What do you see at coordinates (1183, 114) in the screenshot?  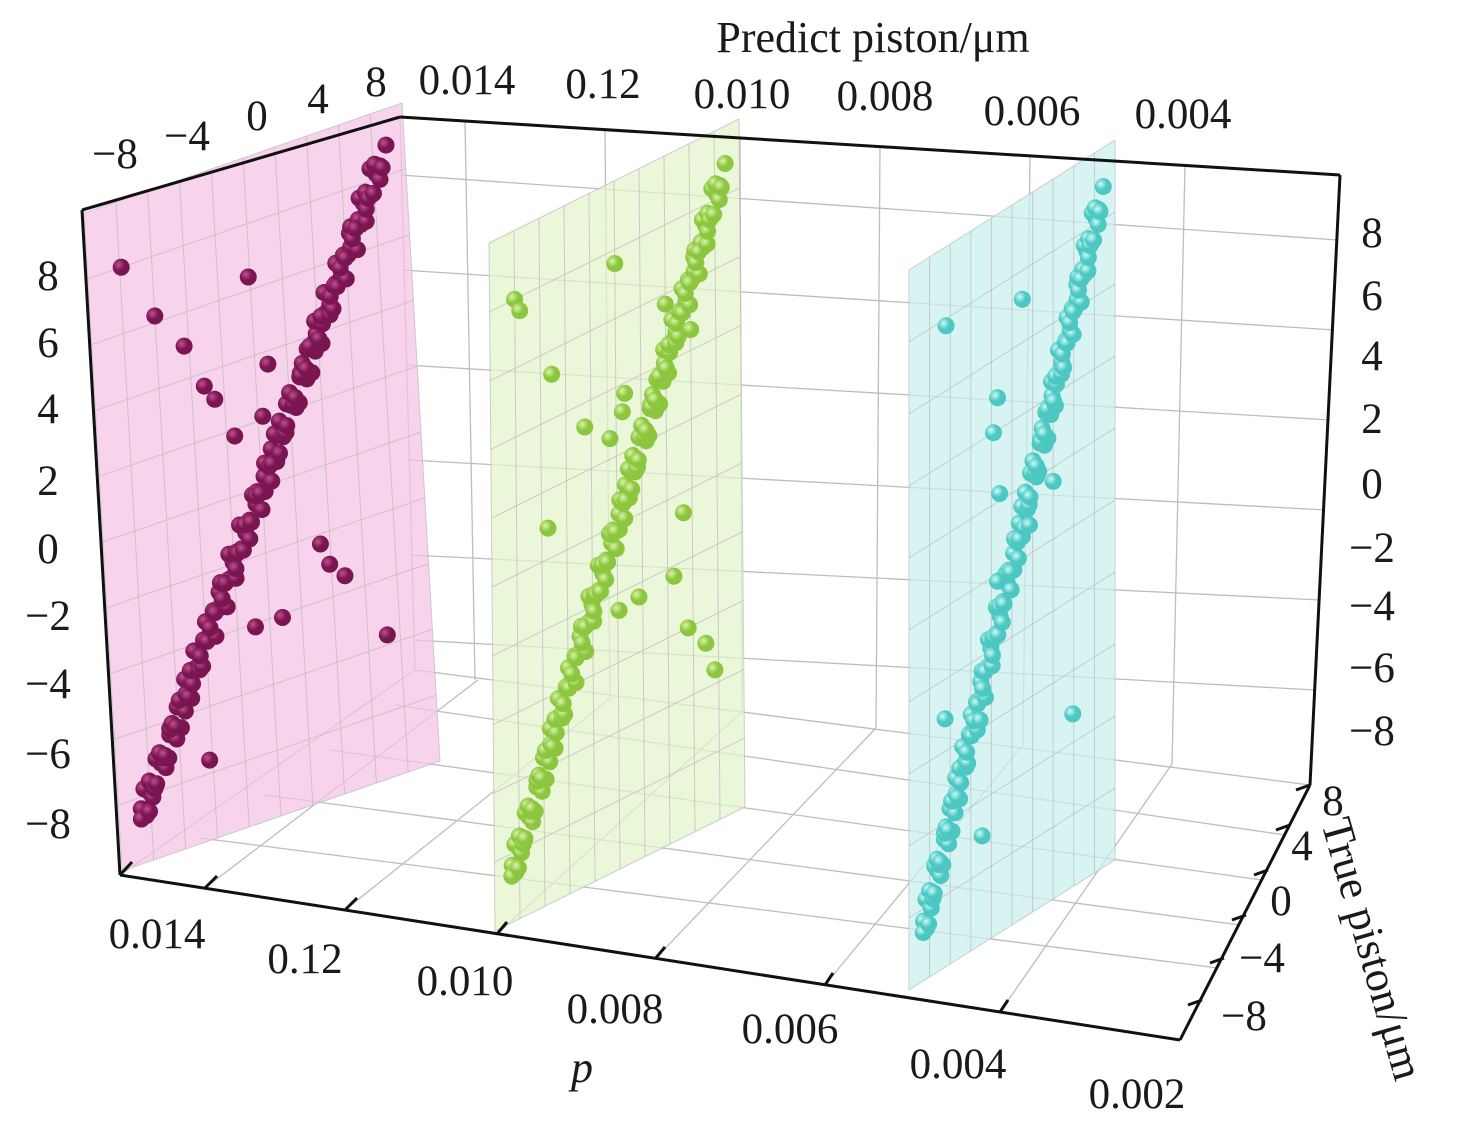 I see `tick-label-p-top: 0.004` at bounding box center [1183, 114].